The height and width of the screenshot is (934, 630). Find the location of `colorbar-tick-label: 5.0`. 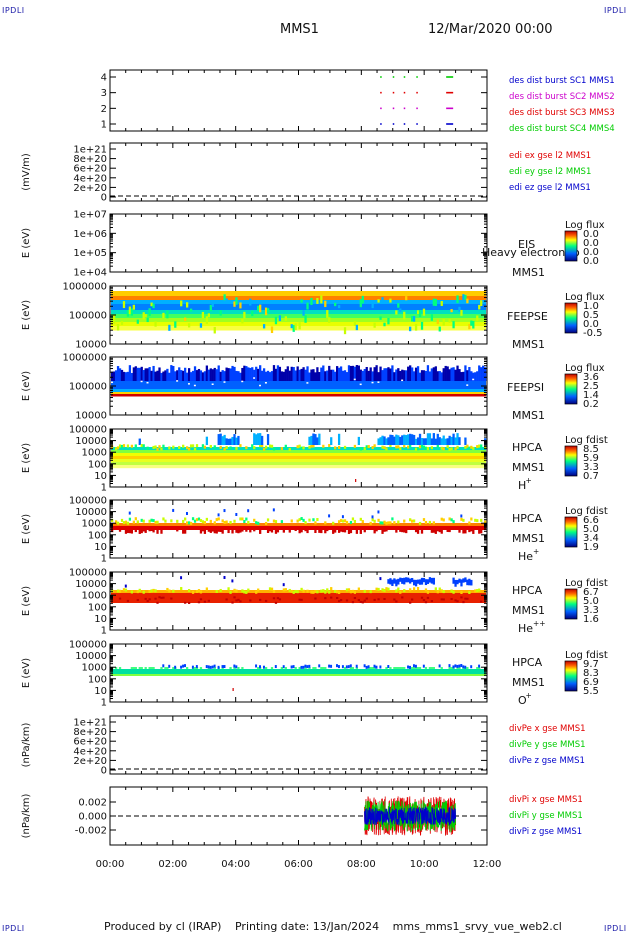

colorbar-tick-label: 5.0 is located at coordinates (591, 601).